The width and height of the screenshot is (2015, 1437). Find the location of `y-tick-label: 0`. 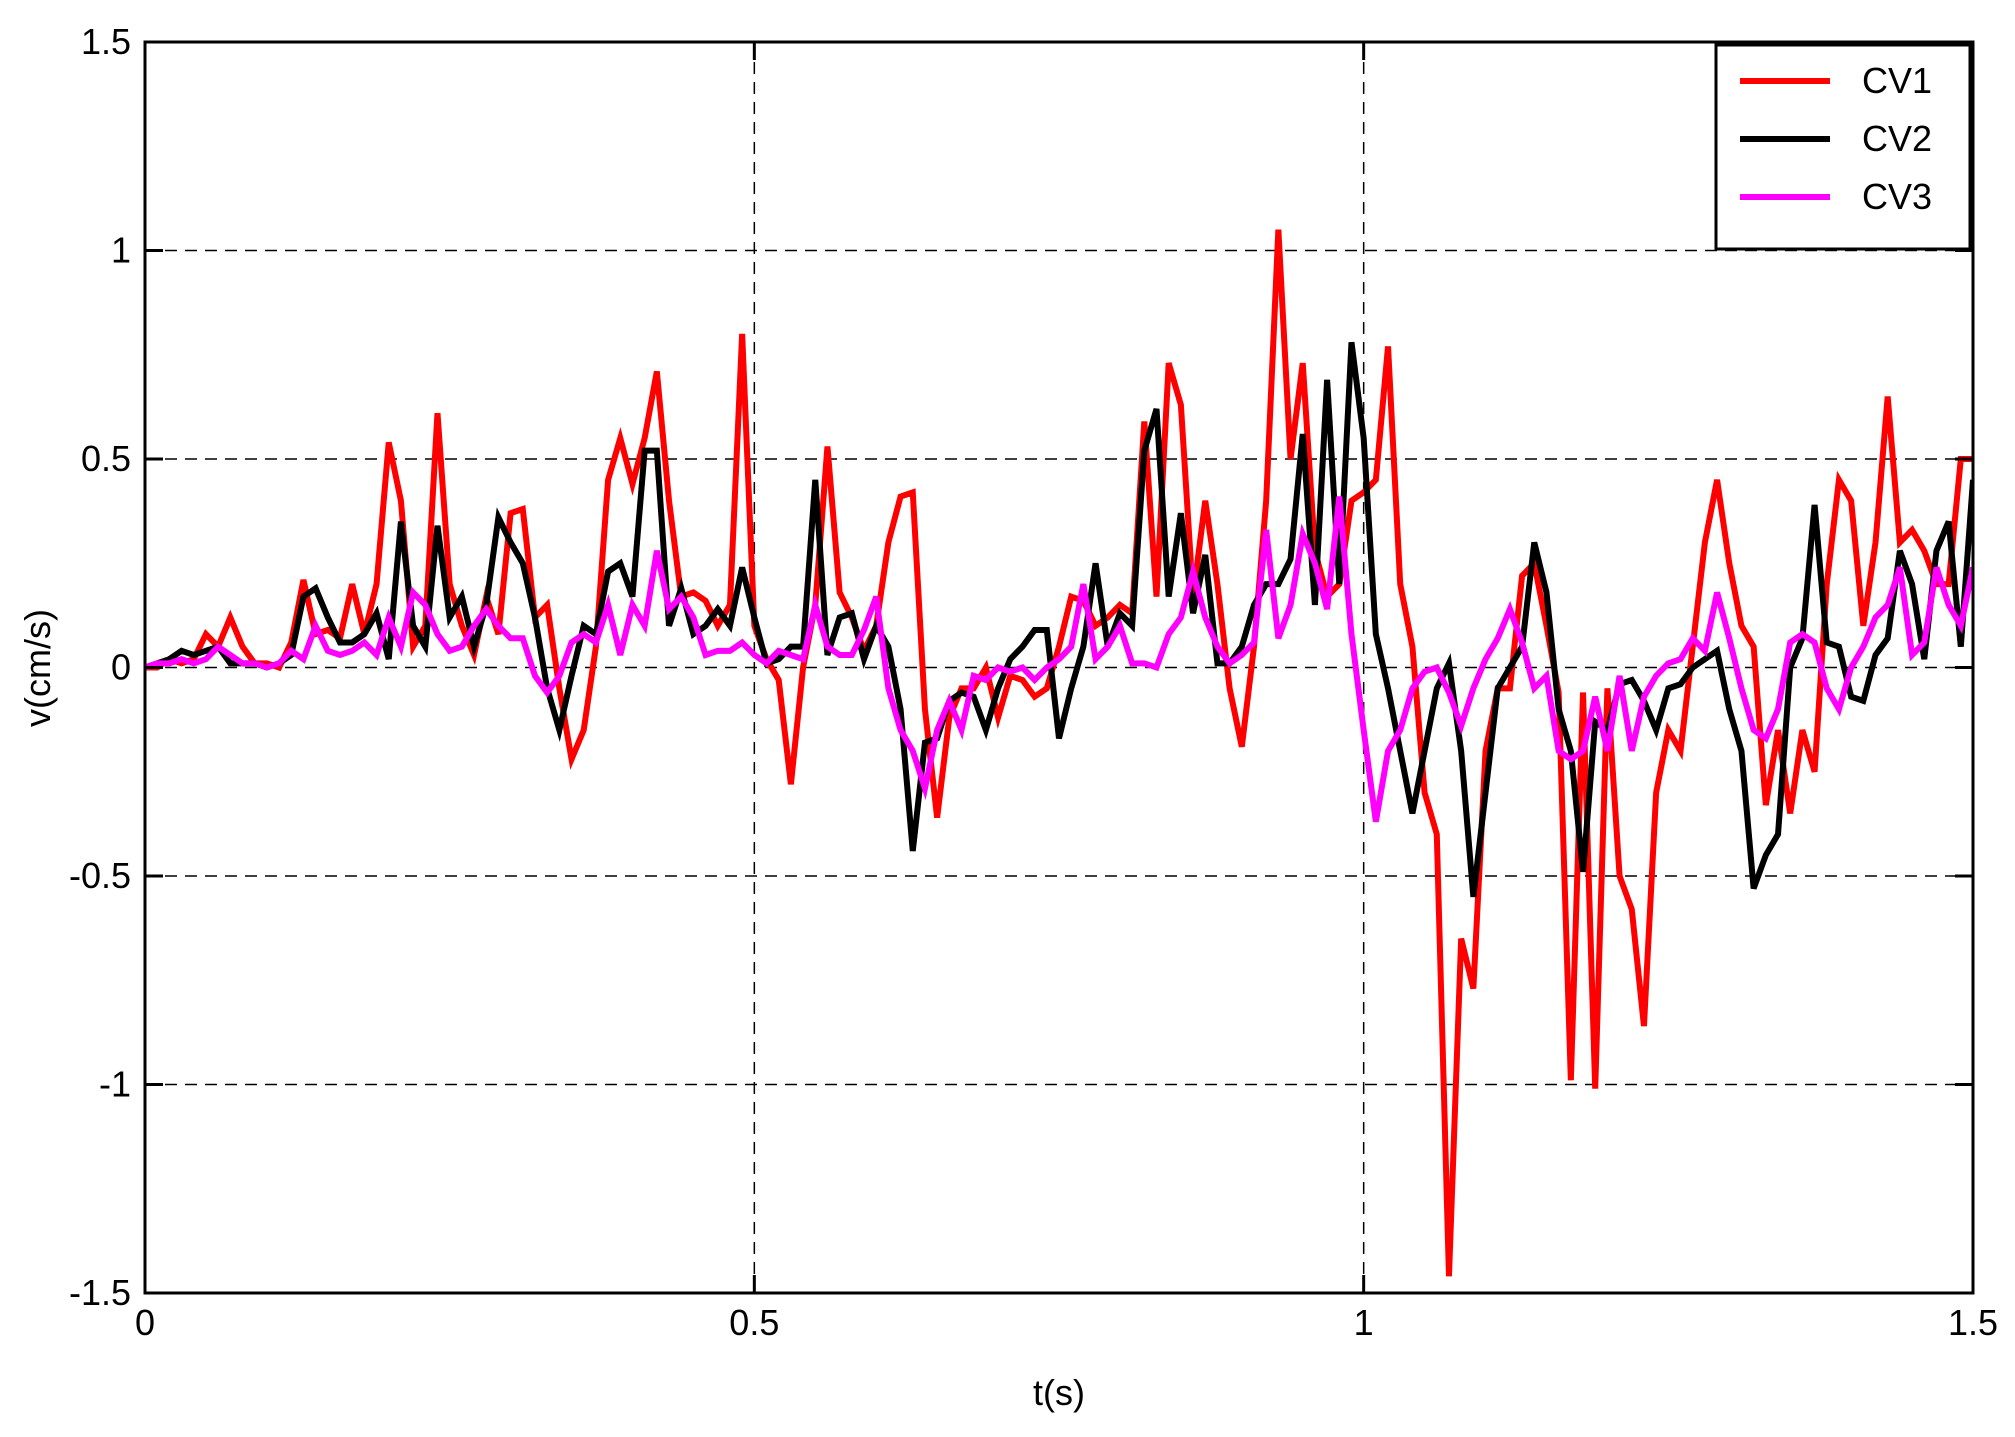

y-tick-label: 0 is located at coordinates (121, 667).